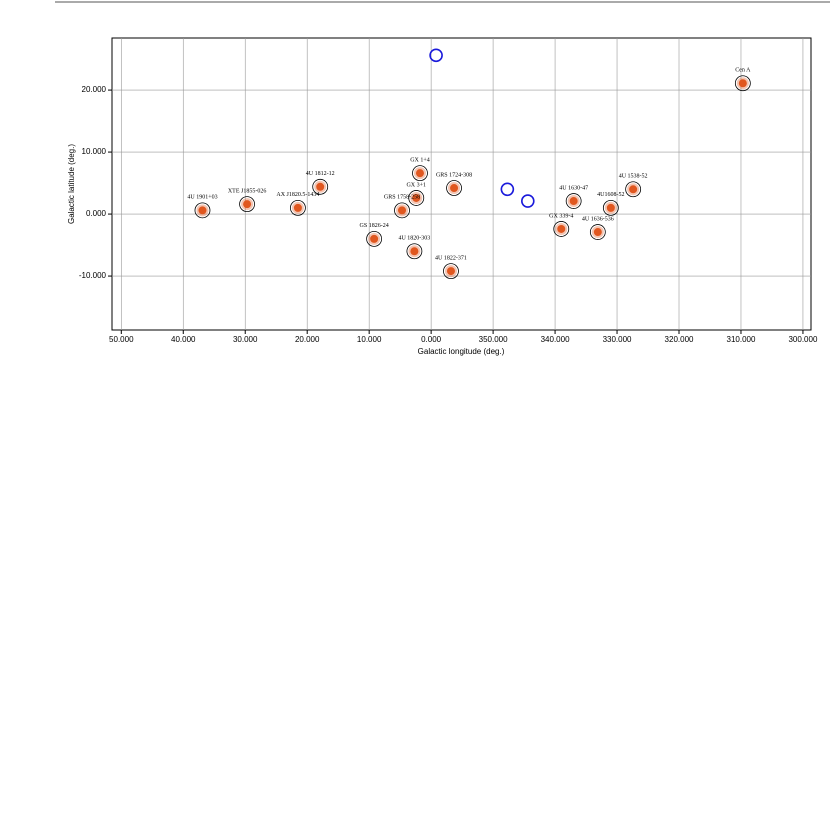 The height and width of the screenshot is (821, 830). What do you see at coordinates (93, 275) in the screenshot?
I see `y-tick-label: -10.000` at bounding box center [93, 275].